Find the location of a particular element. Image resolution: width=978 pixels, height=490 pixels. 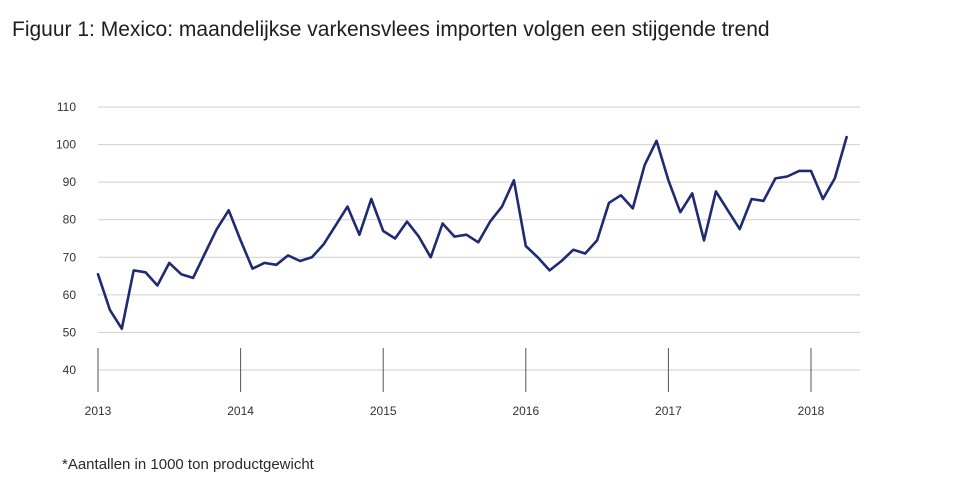

y-tick-label: 90 is located at coordinates (70, 182).